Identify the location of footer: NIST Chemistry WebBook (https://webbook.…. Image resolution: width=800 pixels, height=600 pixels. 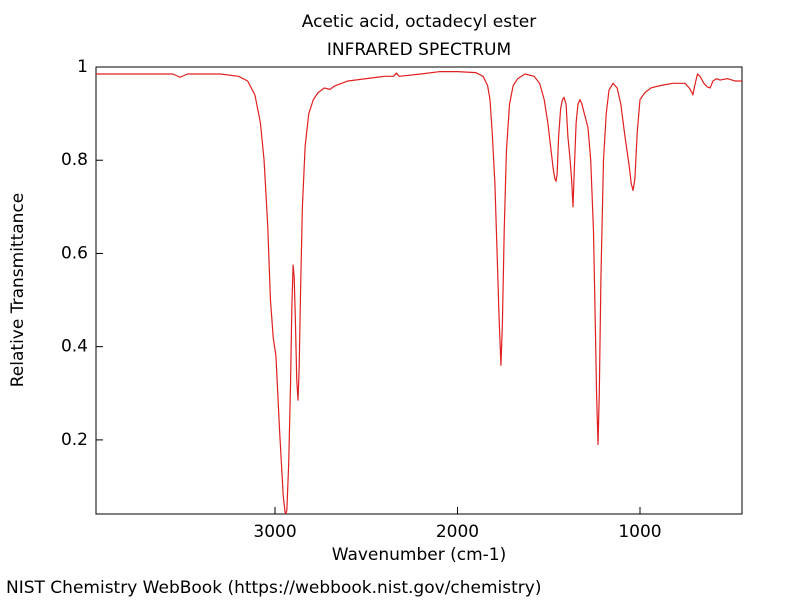
(273, 588).